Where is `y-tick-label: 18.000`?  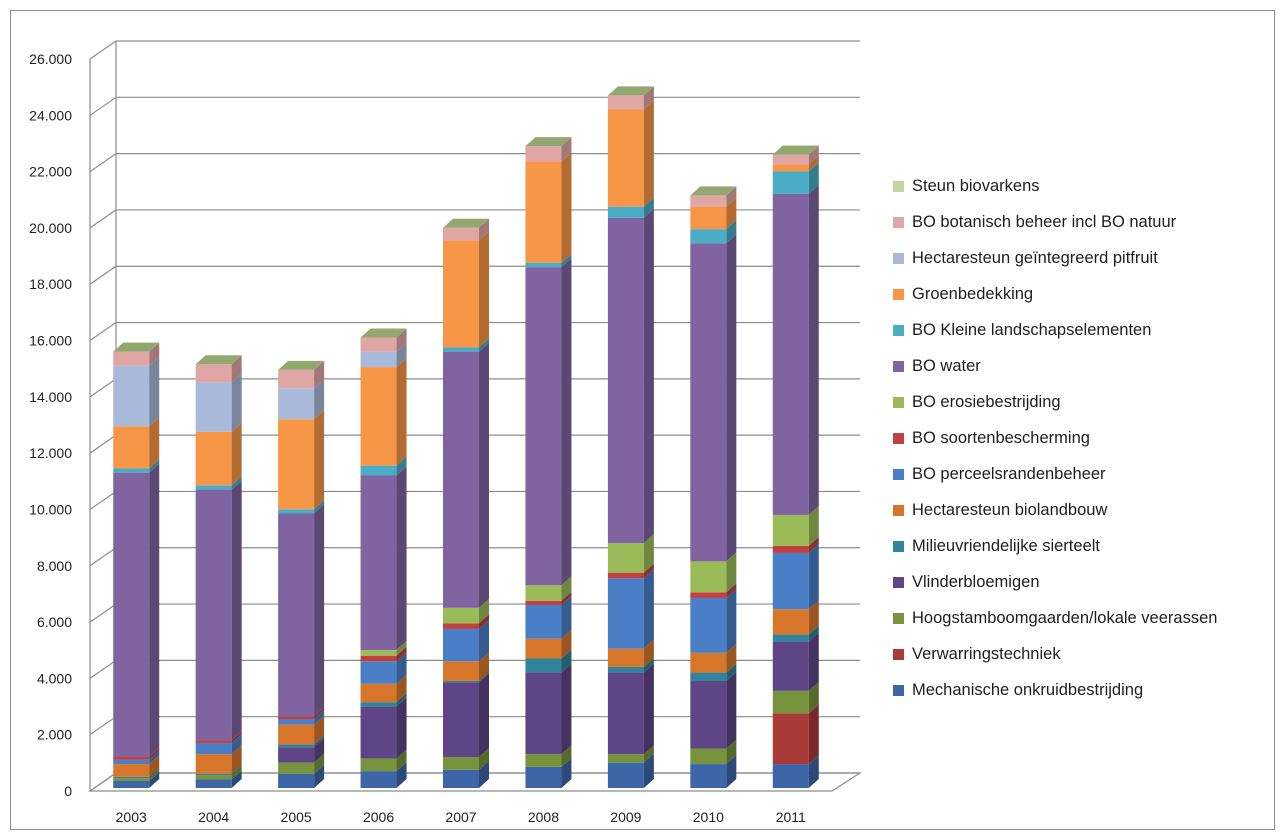
y-tick-label: 18.000 is located at coordinates (50, 284).